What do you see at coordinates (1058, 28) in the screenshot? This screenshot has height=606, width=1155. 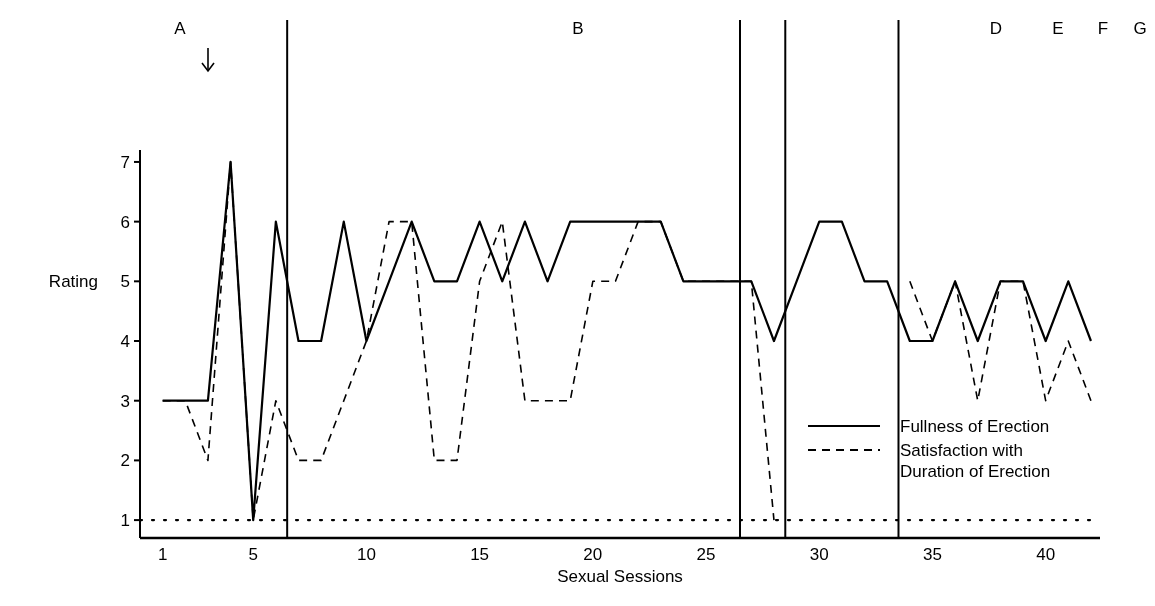 I see `text: E` at bounding box center [1058, 28].